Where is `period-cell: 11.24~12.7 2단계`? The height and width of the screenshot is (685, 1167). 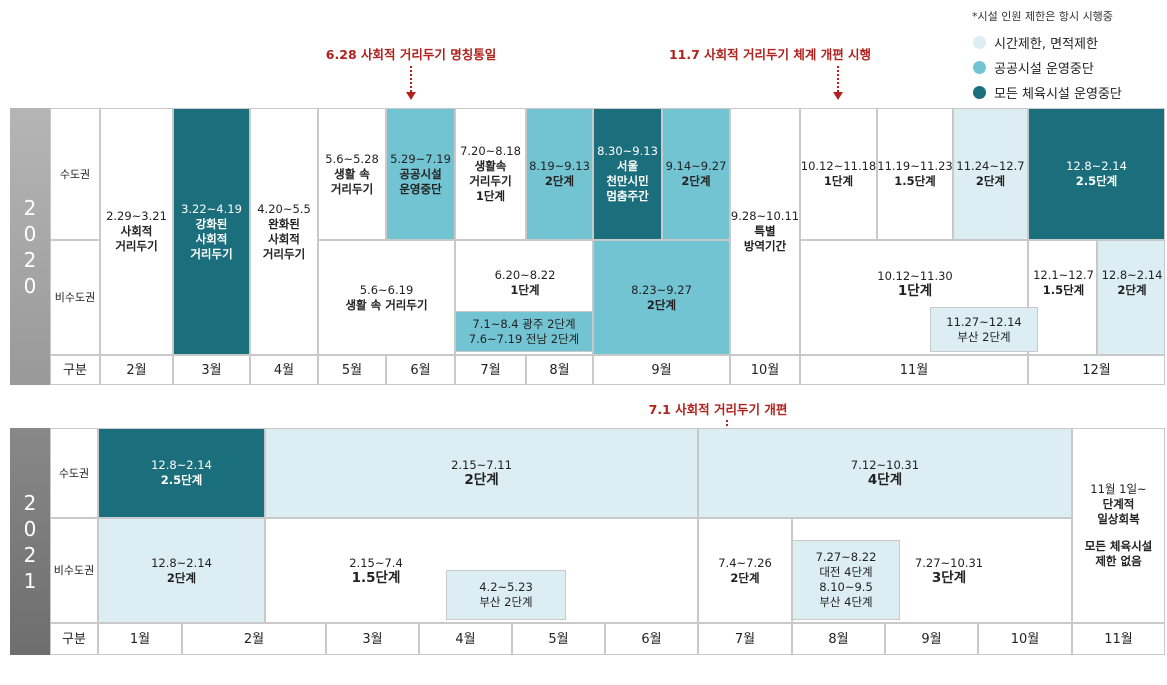
period-cell: 11.24~12.7 2단계 is located at coordinates (990, 174).